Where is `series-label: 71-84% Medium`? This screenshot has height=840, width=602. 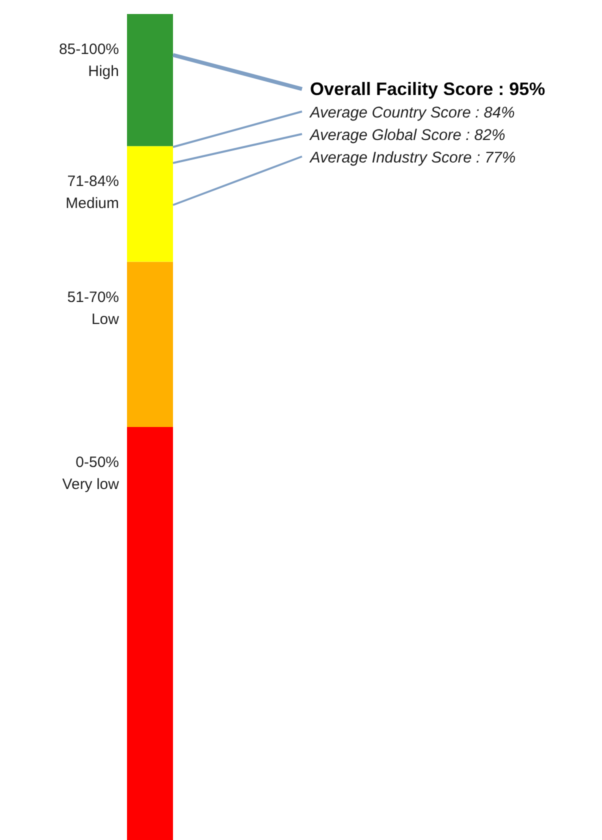
series-label: 71-84% Medium is located at coordinates (92, 192).